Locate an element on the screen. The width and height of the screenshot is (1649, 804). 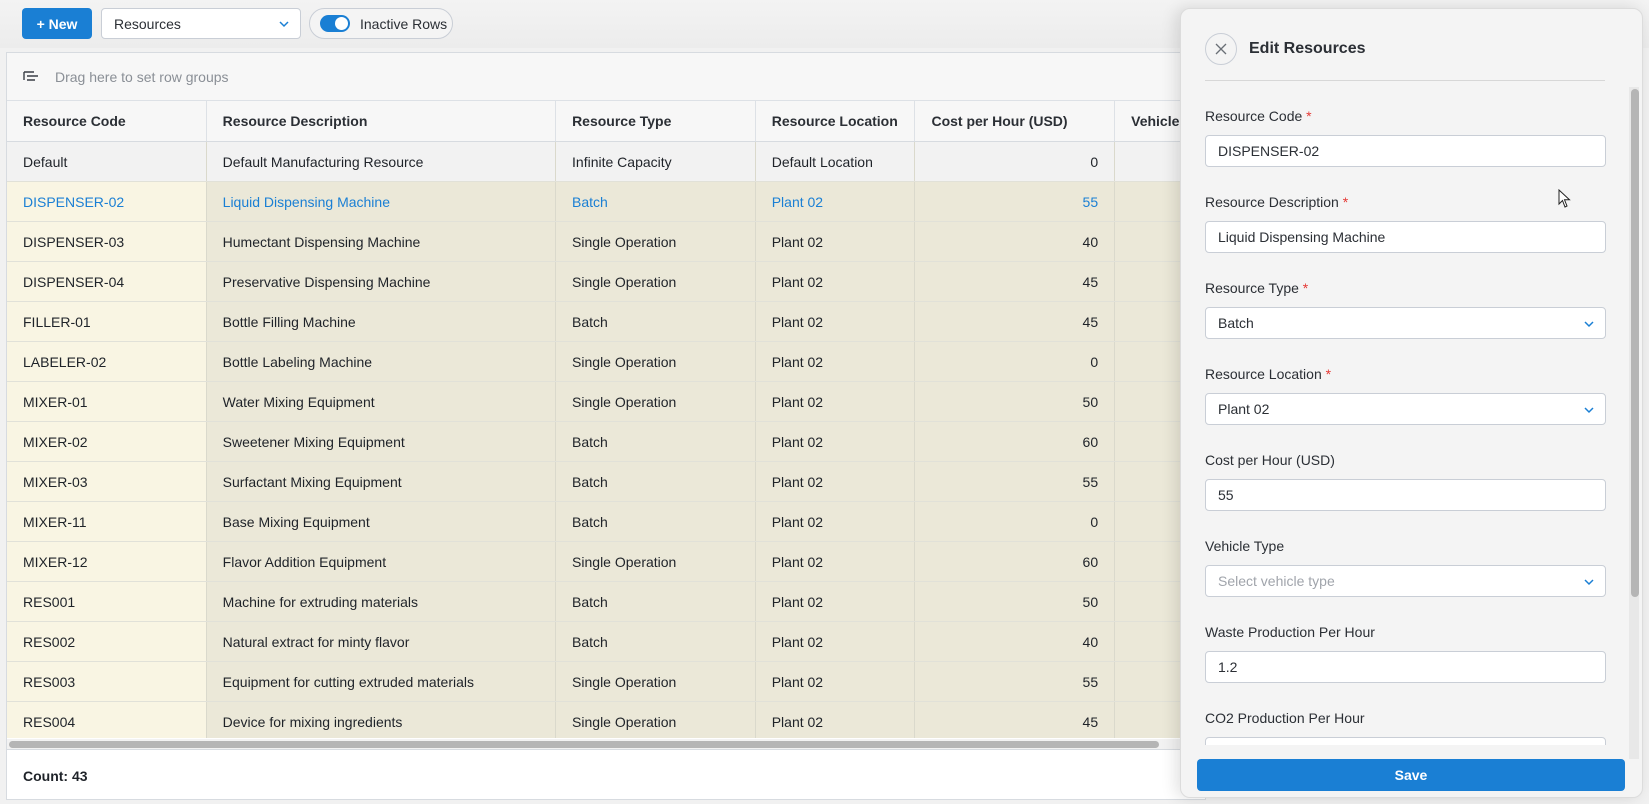
toggle-switch is located at coordinates (335, 23).